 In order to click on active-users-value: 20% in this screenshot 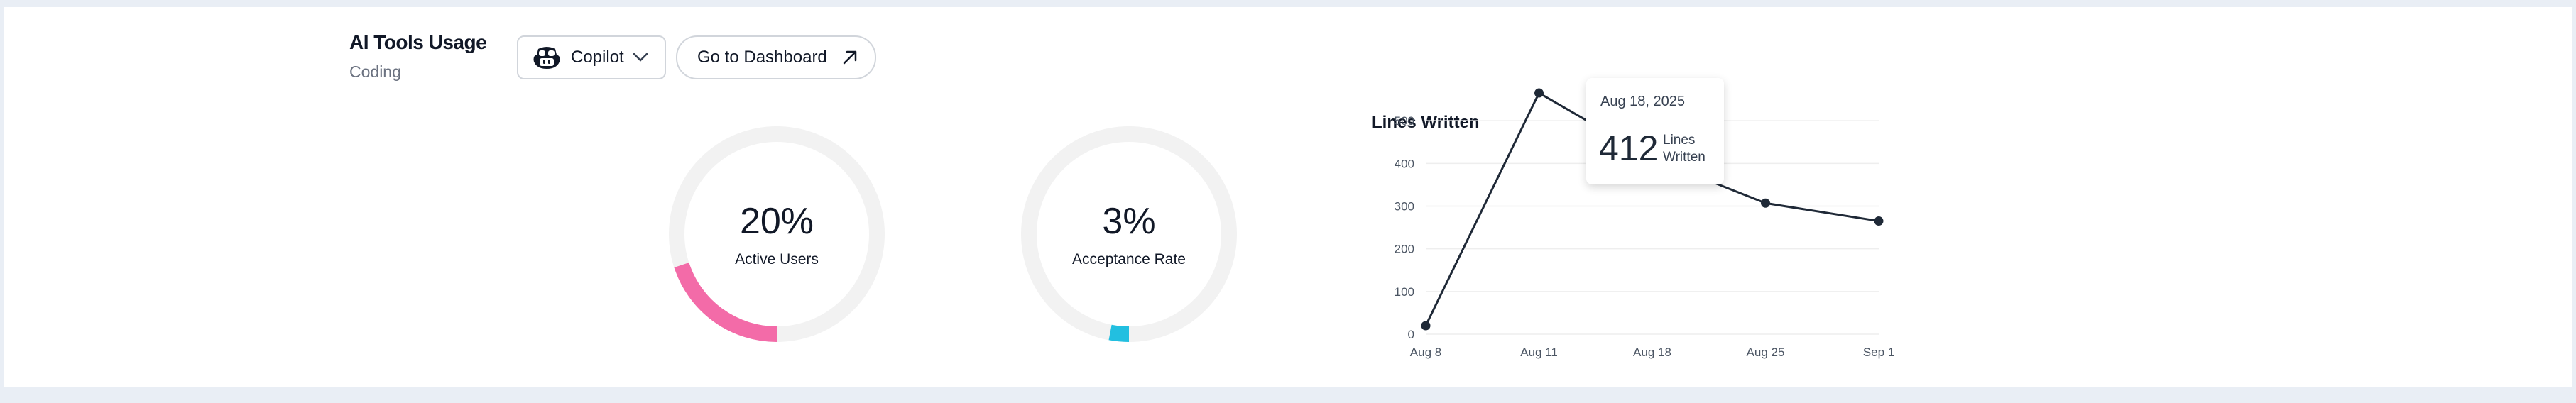, I will do `click(776, 222)`.